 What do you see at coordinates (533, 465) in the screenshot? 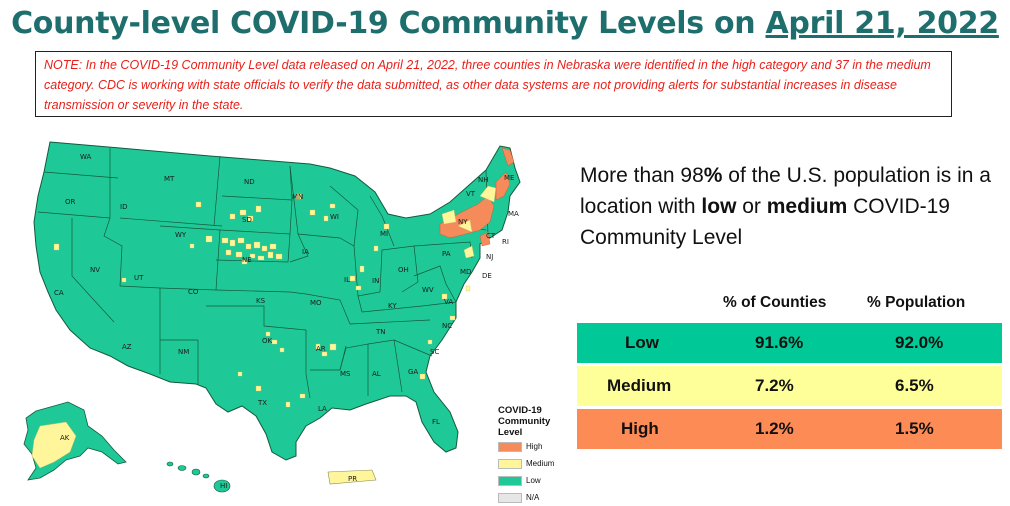
I see `legend-item-medium: Medium` at bounding box center [533, 465].